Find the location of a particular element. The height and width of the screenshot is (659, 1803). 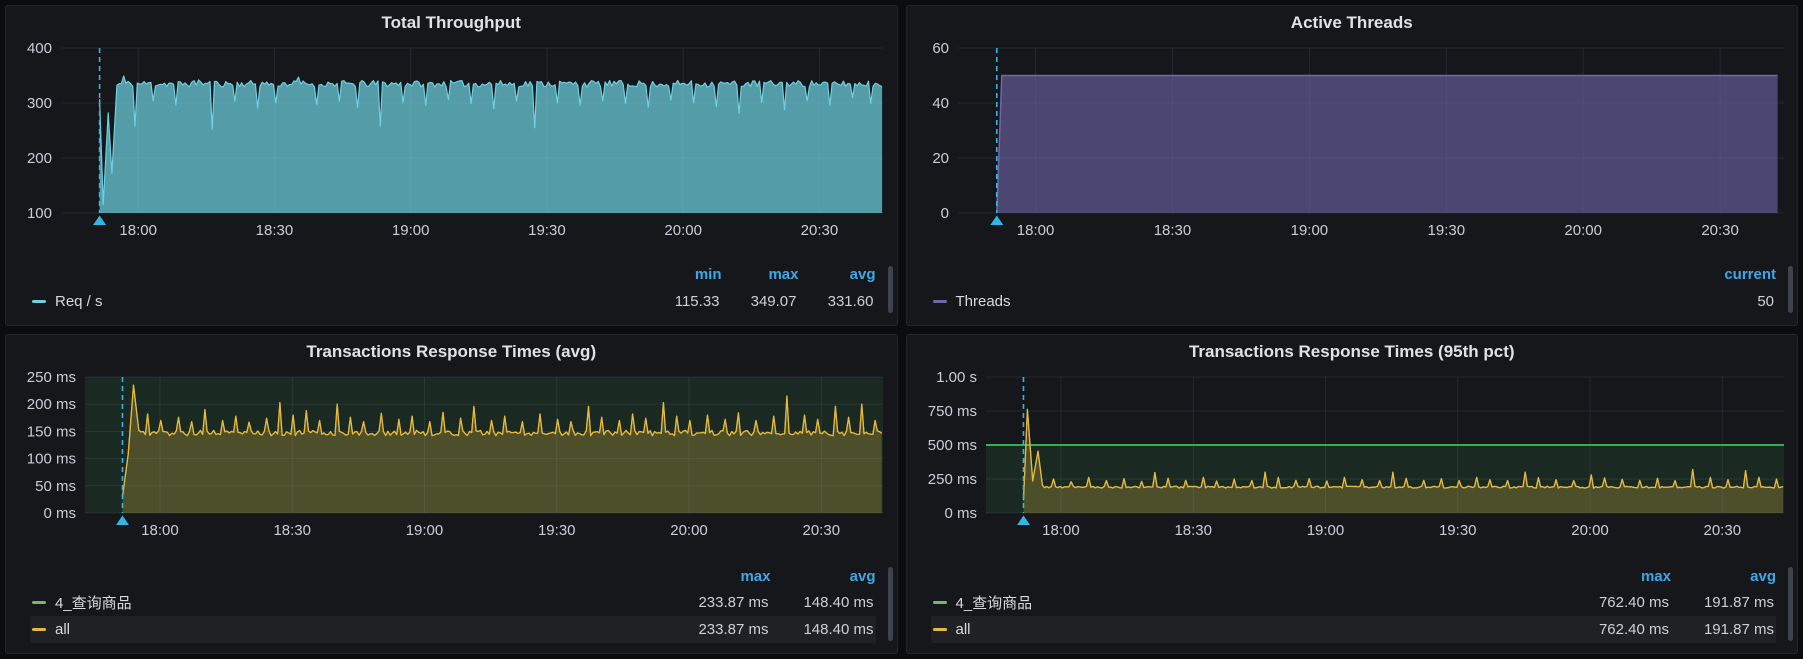

panel-title-response-times-95th: Transactions Response Times (95th pct) is located at coordinates (1351, 351).